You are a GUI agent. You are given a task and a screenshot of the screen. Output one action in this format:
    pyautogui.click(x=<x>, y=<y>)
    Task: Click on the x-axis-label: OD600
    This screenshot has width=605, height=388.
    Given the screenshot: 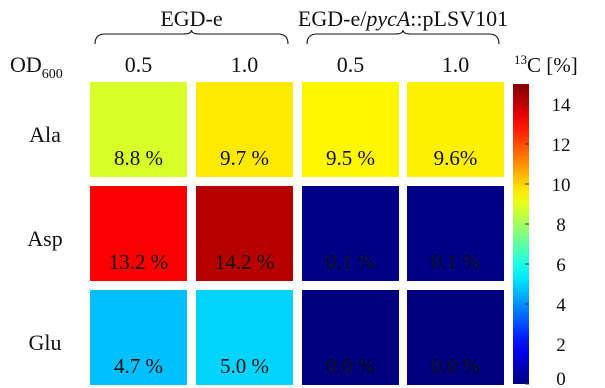 What is the action you would take?
    pyautogui.click(x=36, y=67)
    